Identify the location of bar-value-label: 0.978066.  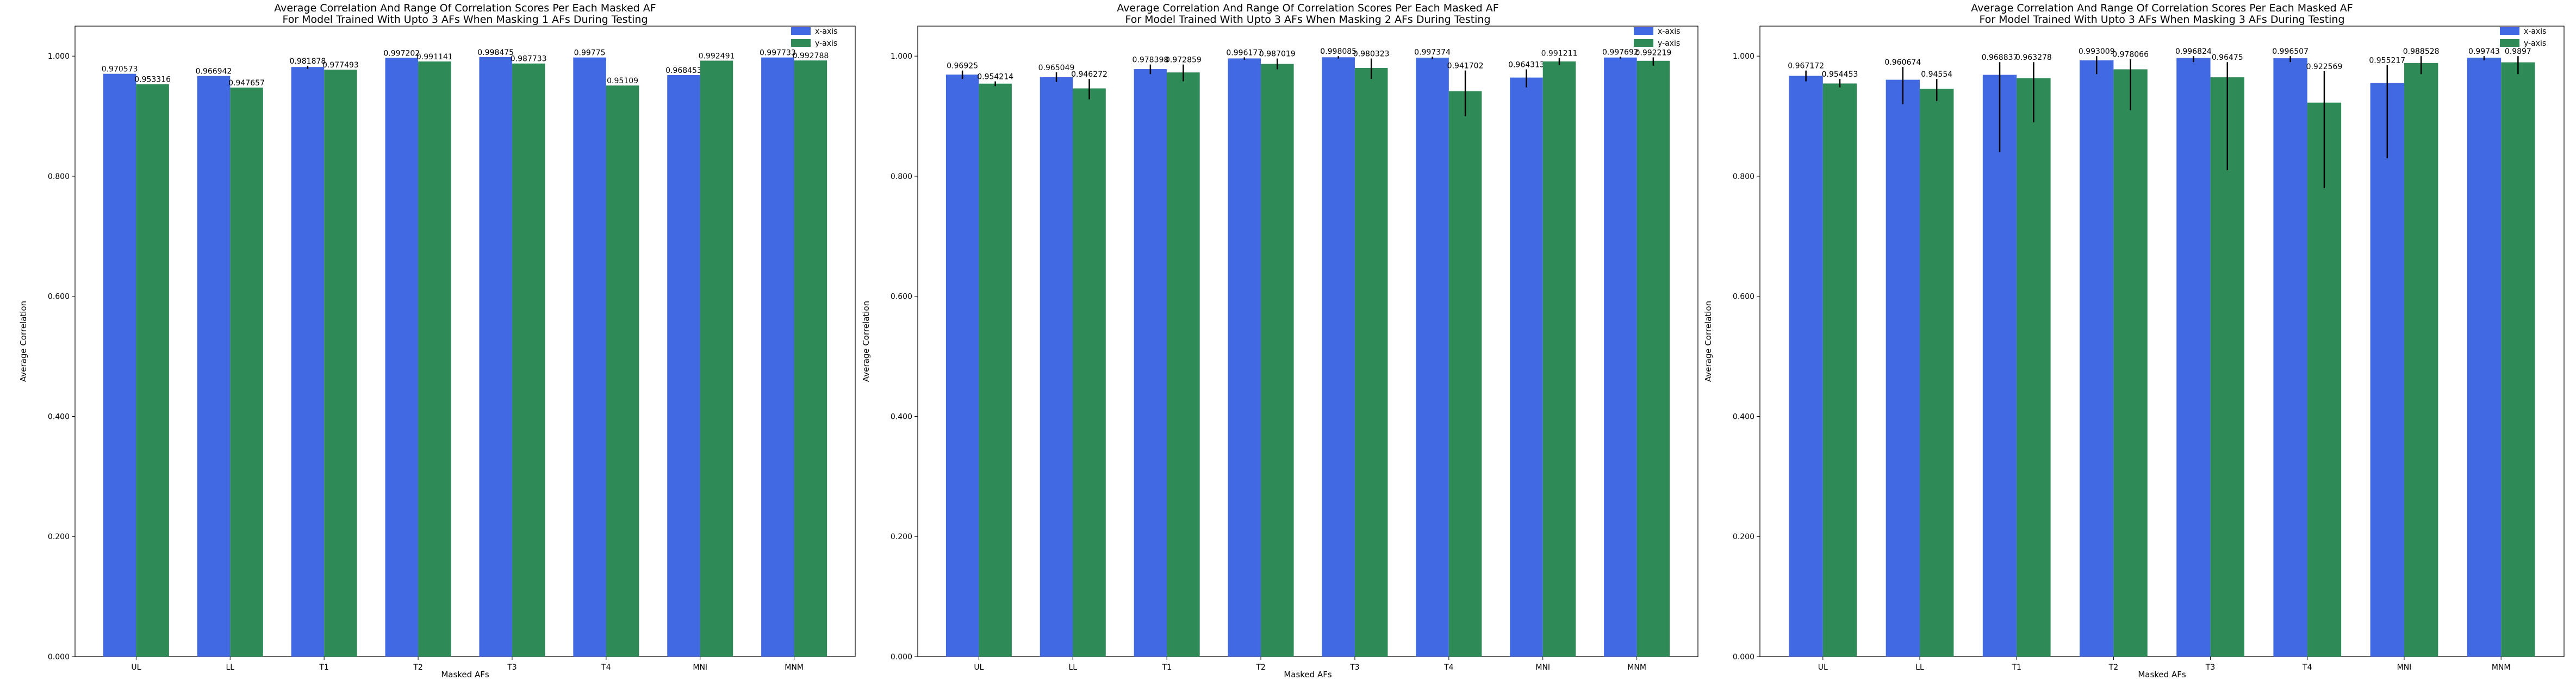
(2130, 55).